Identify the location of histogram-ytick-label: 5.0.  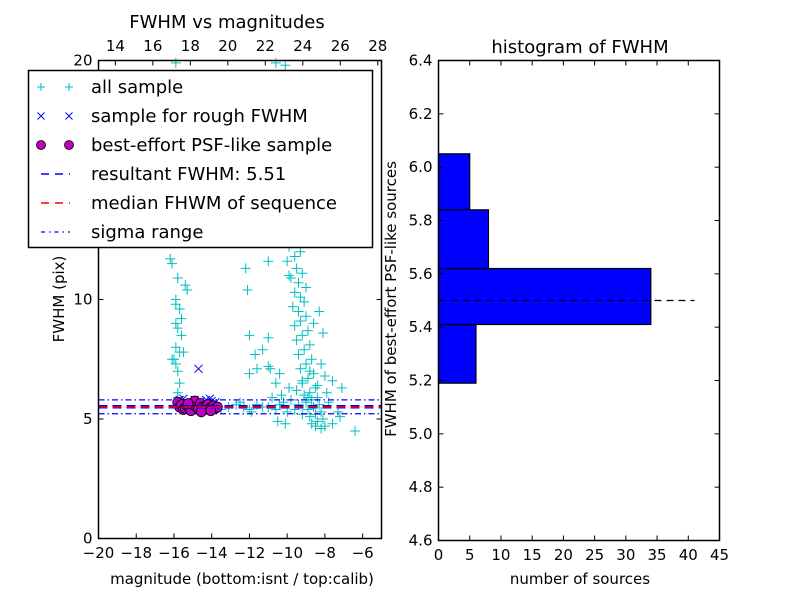
(421, 434).